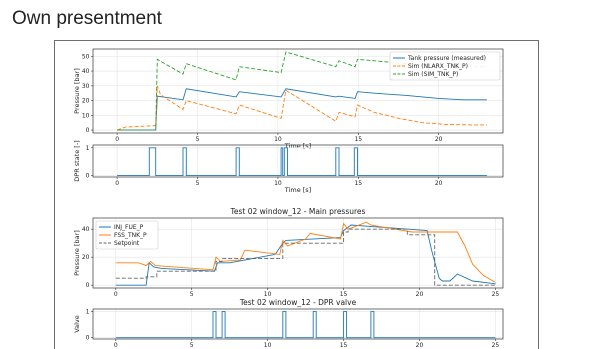 This screenshot has width=597, height=349. I want to click on y-tick-label: 50, so click(86, 56).